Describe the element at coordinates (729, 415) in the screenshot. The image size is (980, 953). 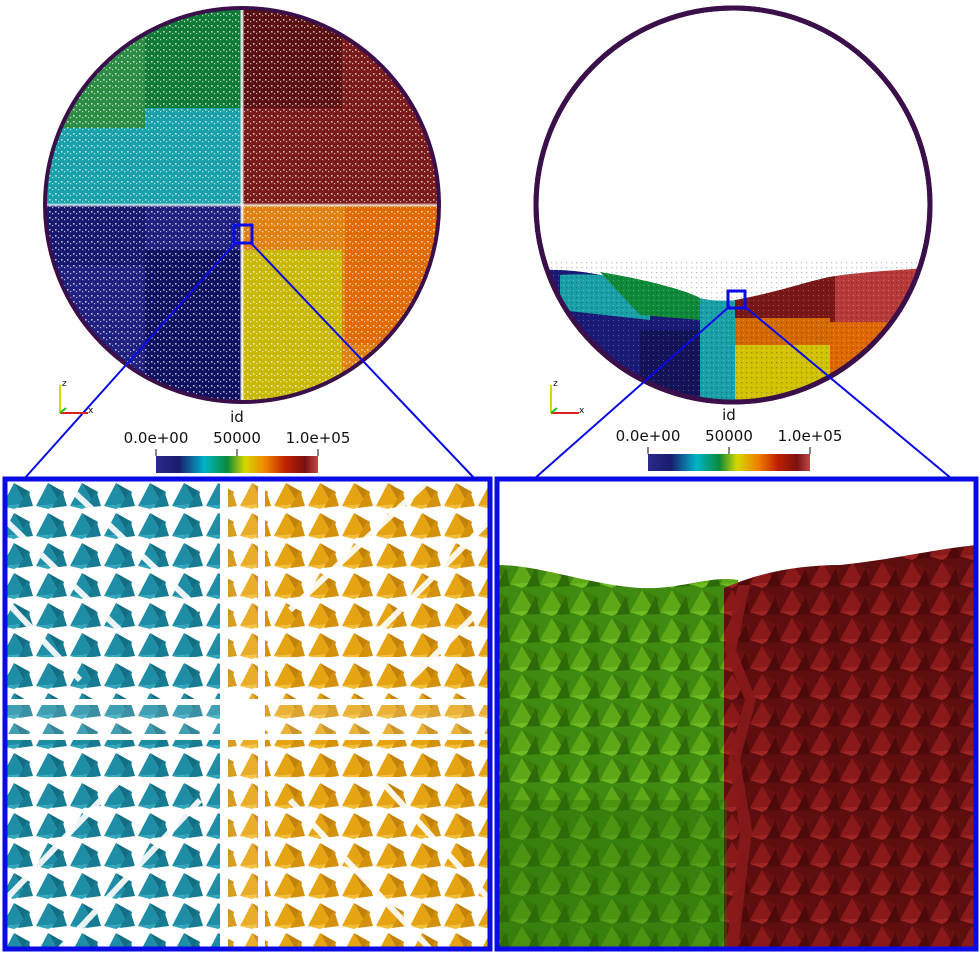
I see `right-colorbar-title: id` at that location.